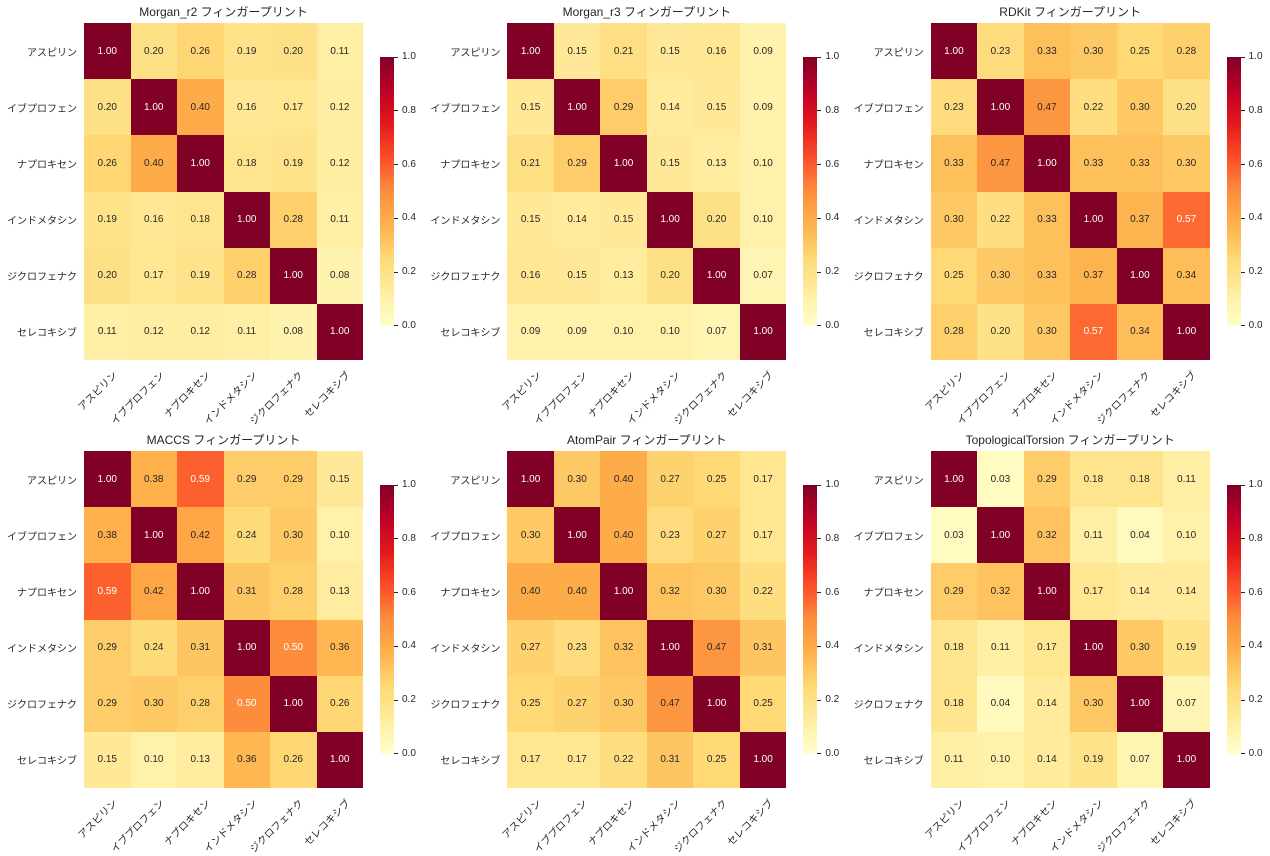 The image size is (1270, 856). Describe the element at coordinates (293, 331) in the screenshot. I see `heatmap-cell: 0.08` at that location.